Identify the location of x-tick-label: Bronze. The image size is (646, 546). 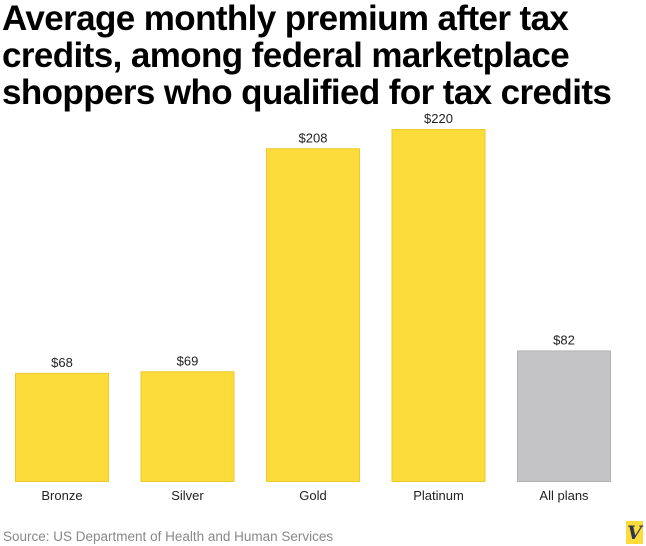
(61, 495).